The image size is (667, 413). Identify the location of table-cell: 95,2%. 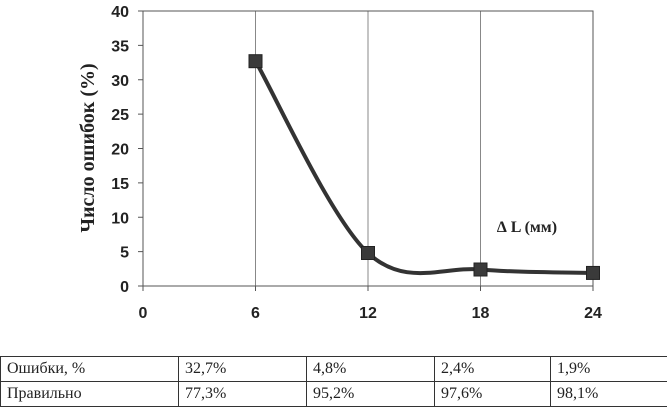
(370, 394).